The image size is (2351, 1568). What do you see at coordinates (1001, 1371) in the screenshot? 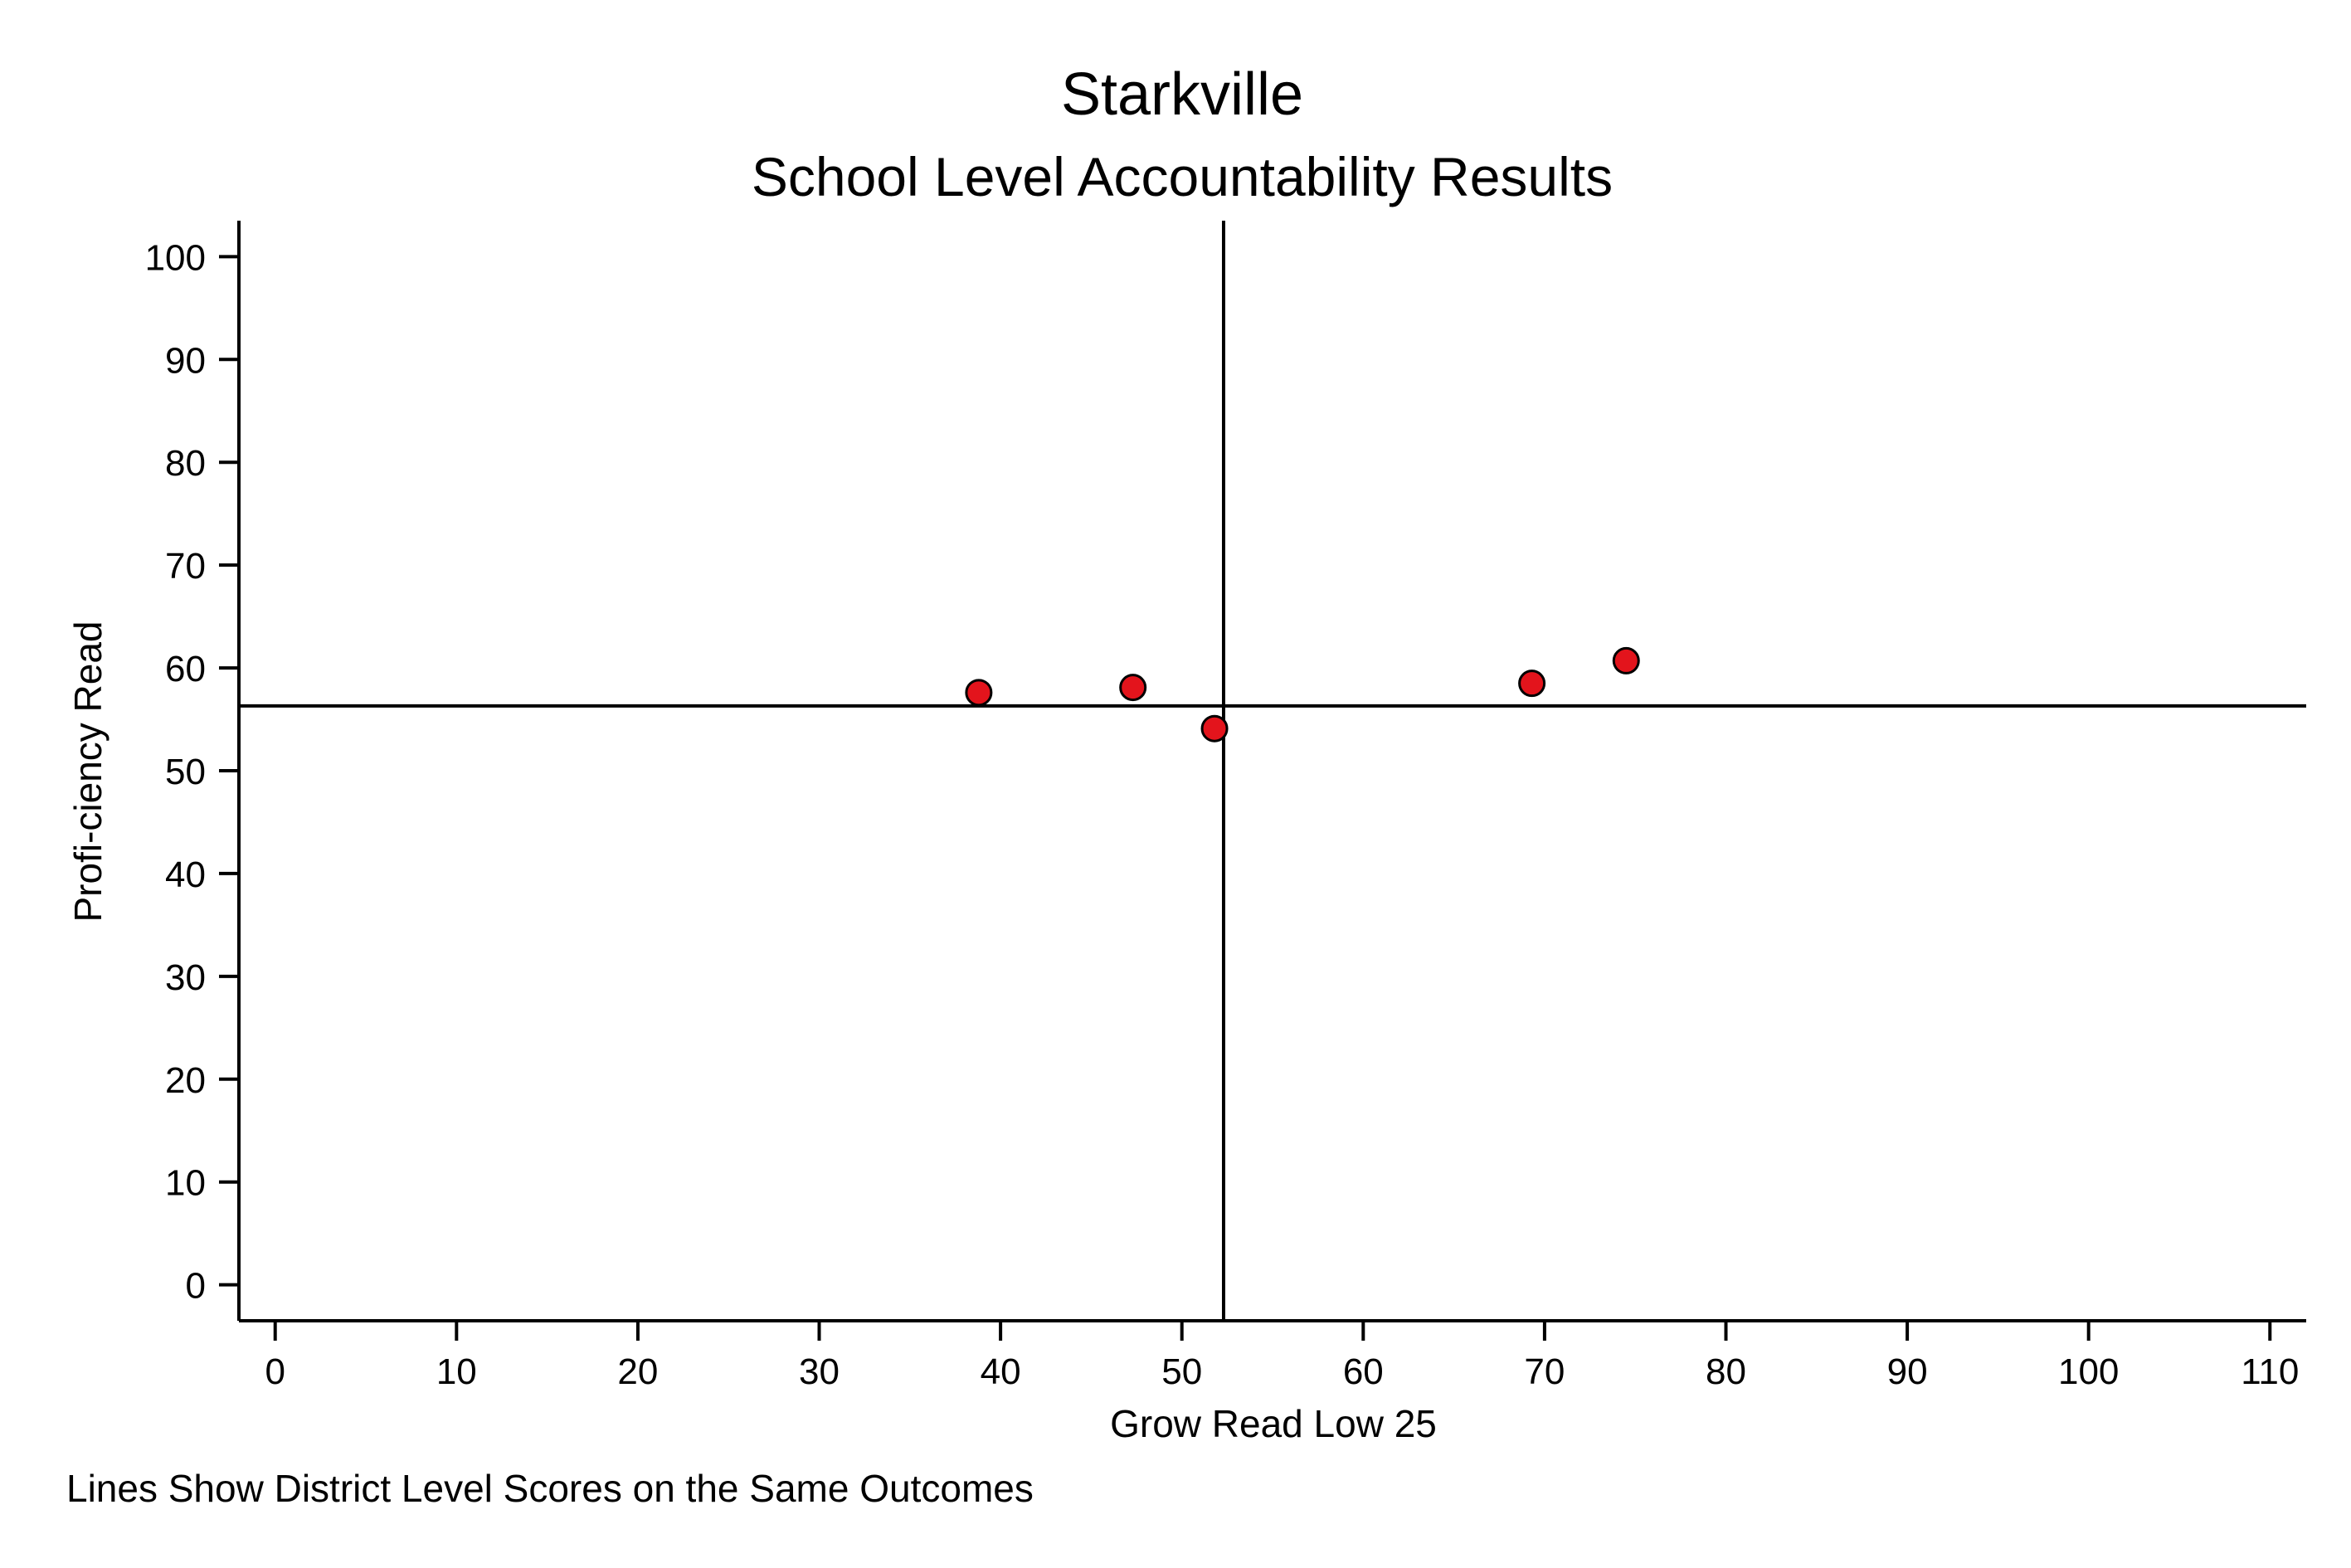
I see `x-tick-label: 40` at bounding box center [1001, 1371].